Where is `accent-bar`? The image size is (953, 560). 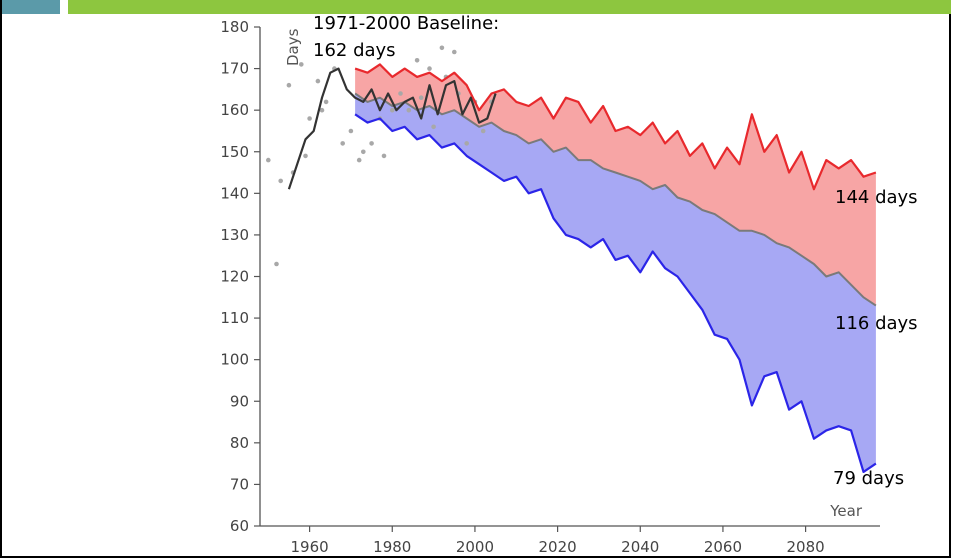 accent-bar is located at coordinates (509, 7).